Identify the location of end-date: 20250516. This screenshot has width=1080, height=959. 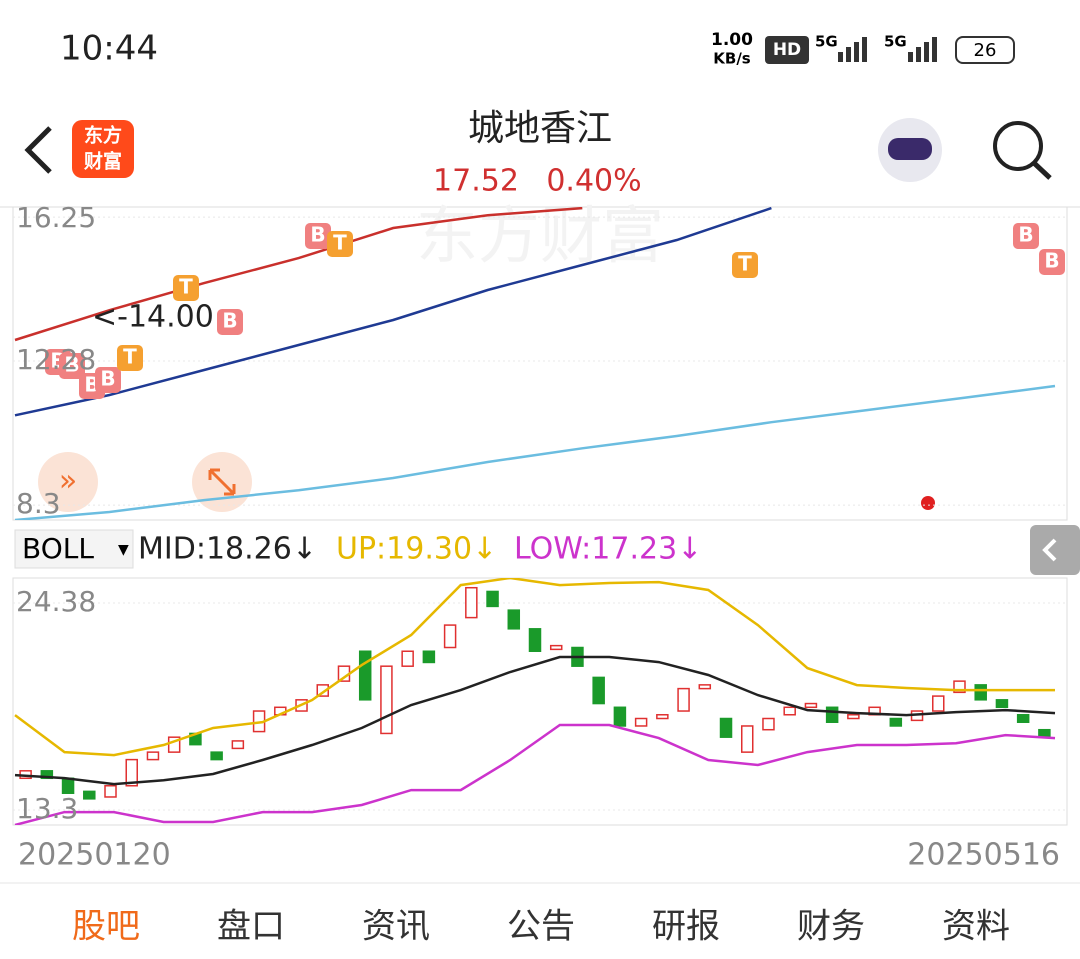
(983, 855).